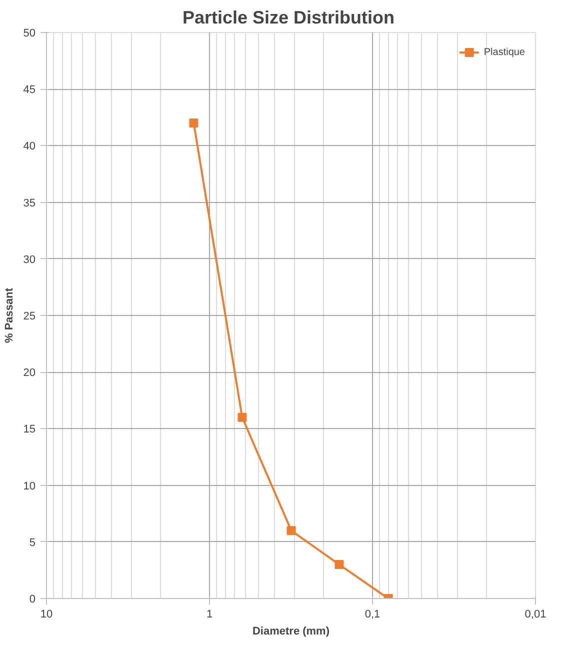 This screenshot has height=650, width=566. What do you see at coordinates (291, 632) in the screenshot?
I see `x-axis-title: Diametre (mm)` at bounding box center [291, 632].